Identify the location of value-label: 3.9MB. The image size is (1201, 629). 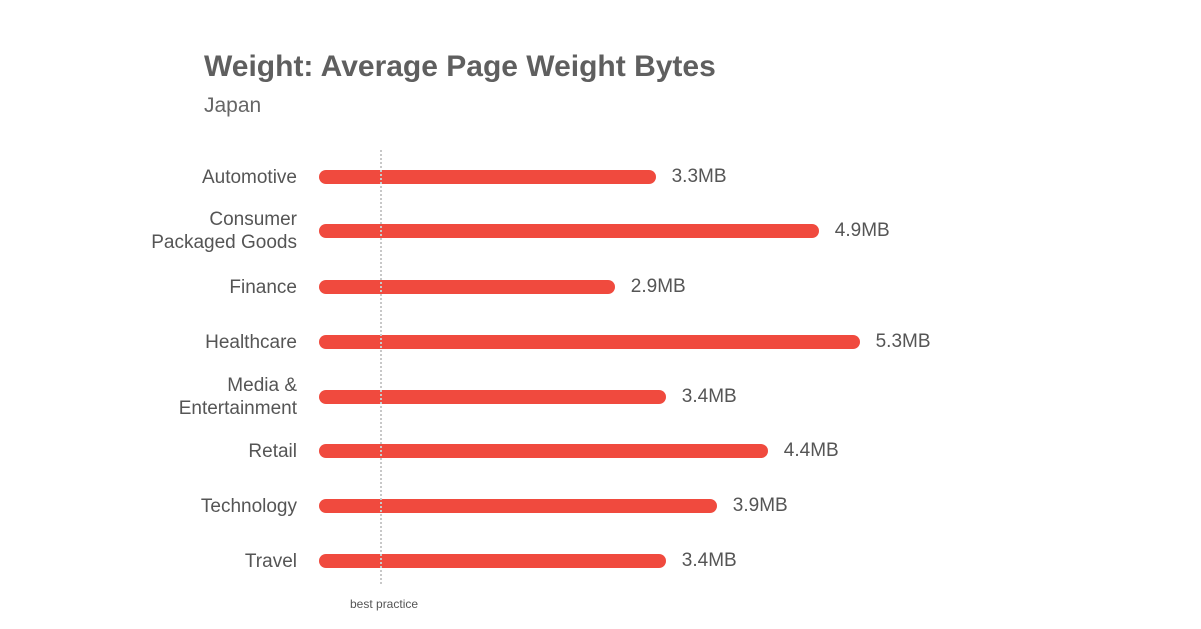
(760, 505).